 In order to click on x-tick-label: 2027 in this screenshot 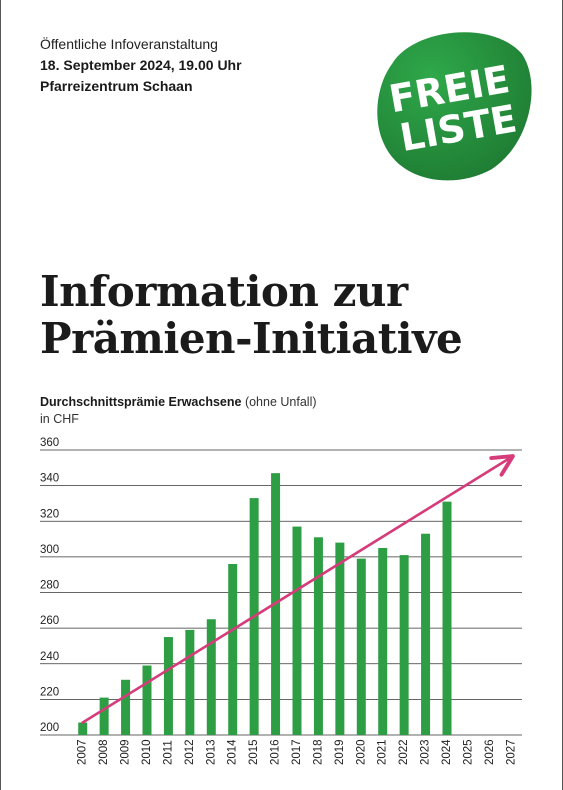, I will do `click(511, 752)`.